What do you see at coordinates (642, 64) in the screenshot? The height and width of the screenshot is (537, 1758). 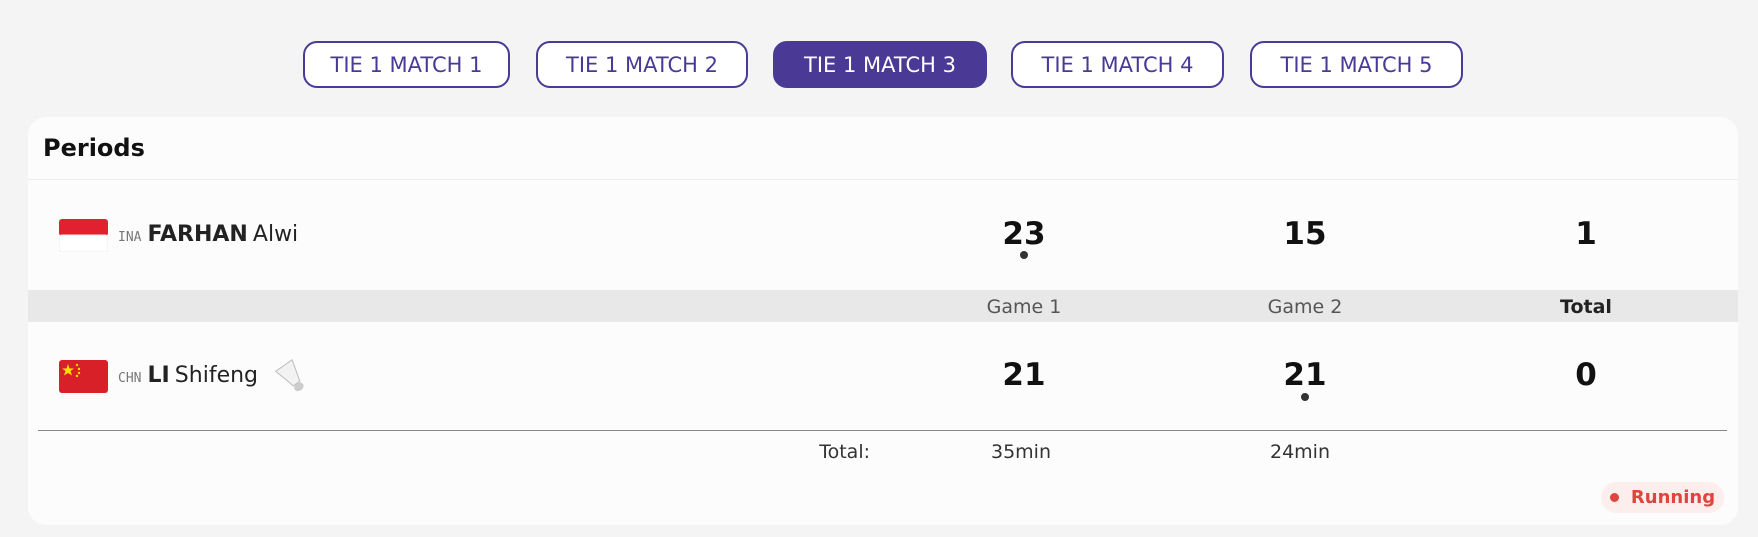 I see `match-tab: TIE 1 MATCH 2` at bounding box center [642, 64].